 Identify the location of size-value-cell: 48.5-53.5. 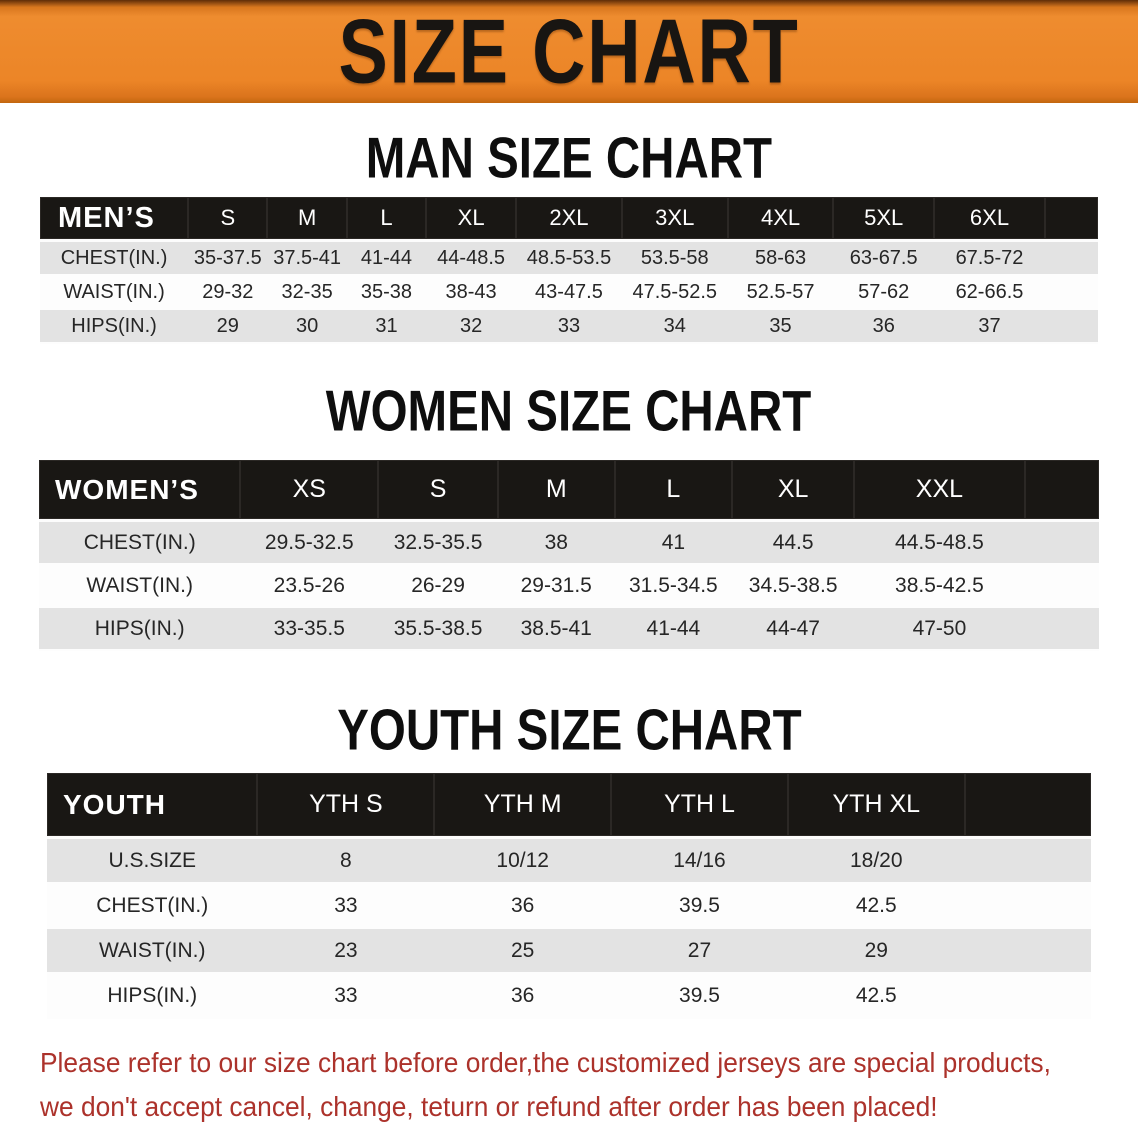
(569, 259).